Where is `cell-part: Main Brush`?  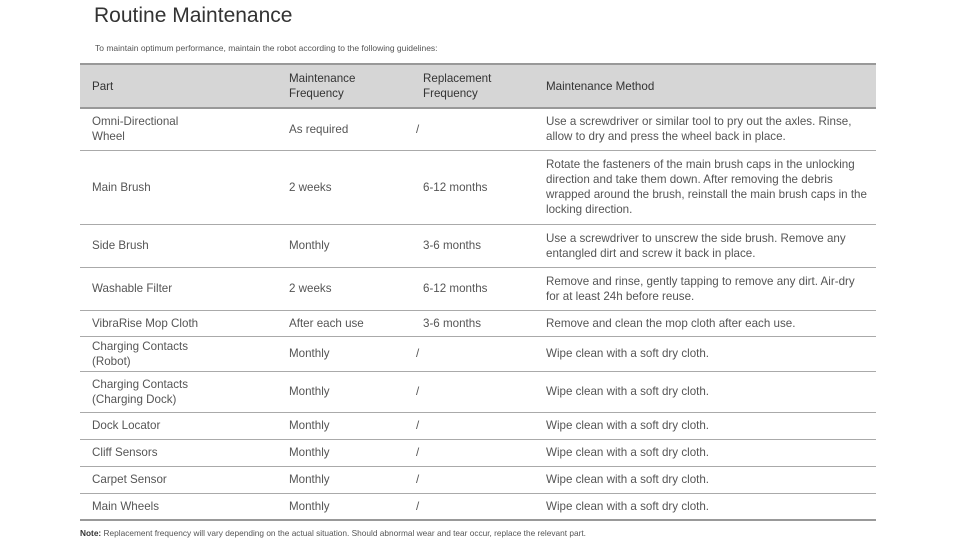 cell-part: Main Brush is located at coordinates (178, 187).